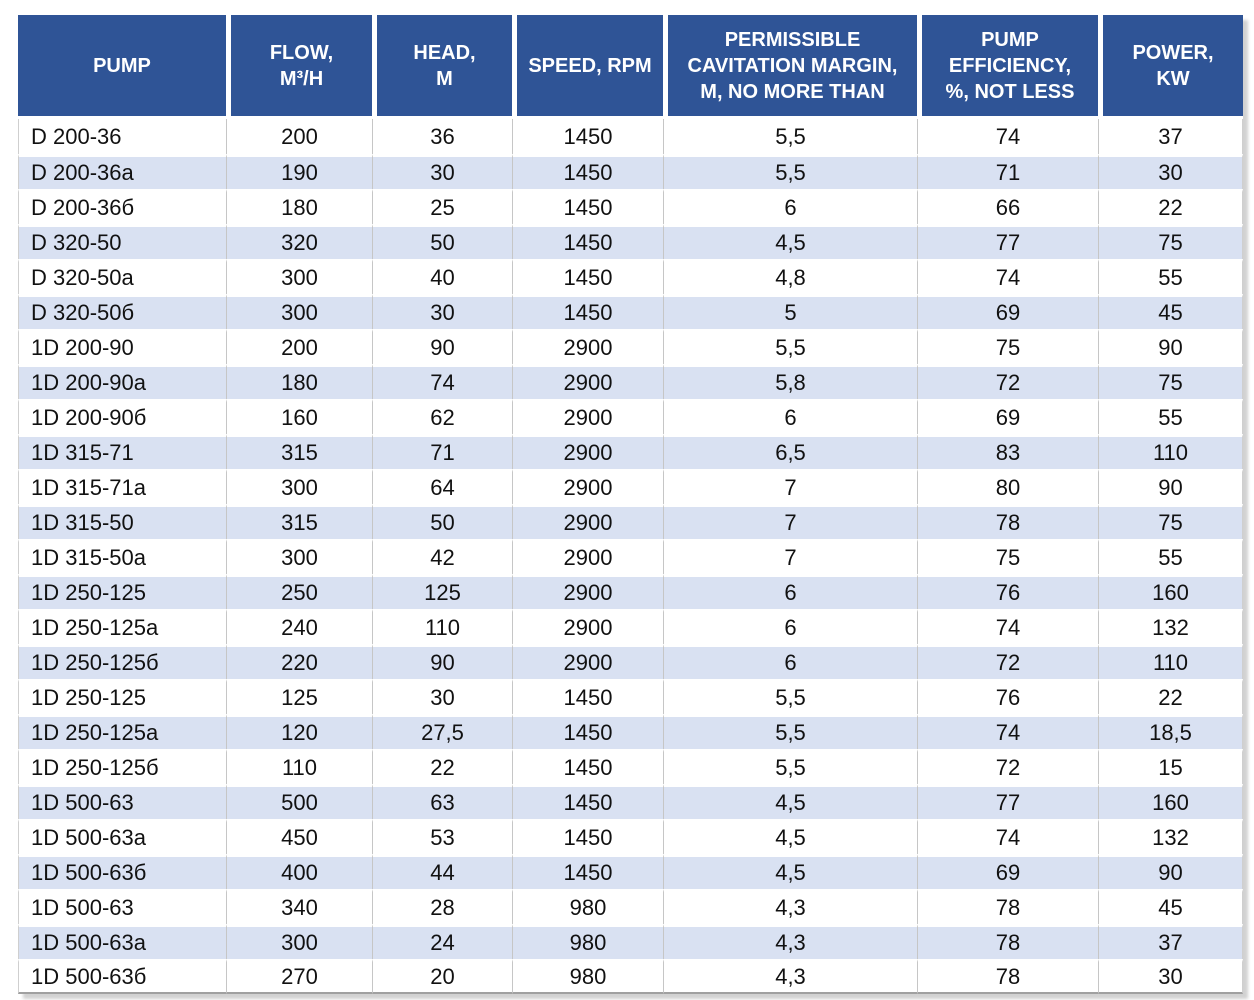 The image size is (1254, 1000). I want to click on cell-head: 30, so click(442, 171).